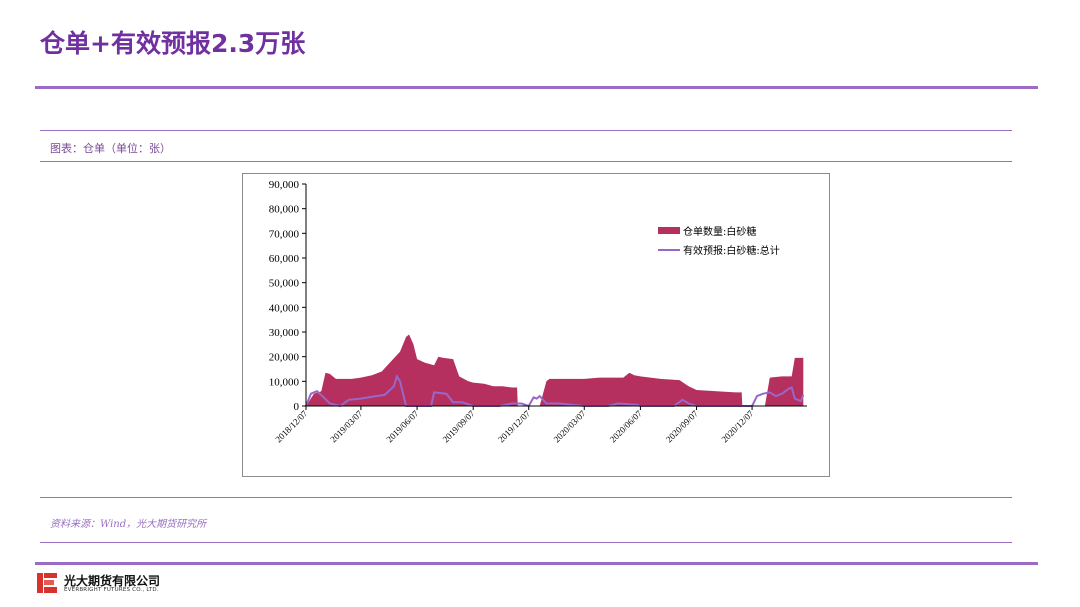 The width and height of the screenshot is (1080, 607). Describe the element at coordinates (526, 130) in the screenshot. I see `caption-top-line` at that location.